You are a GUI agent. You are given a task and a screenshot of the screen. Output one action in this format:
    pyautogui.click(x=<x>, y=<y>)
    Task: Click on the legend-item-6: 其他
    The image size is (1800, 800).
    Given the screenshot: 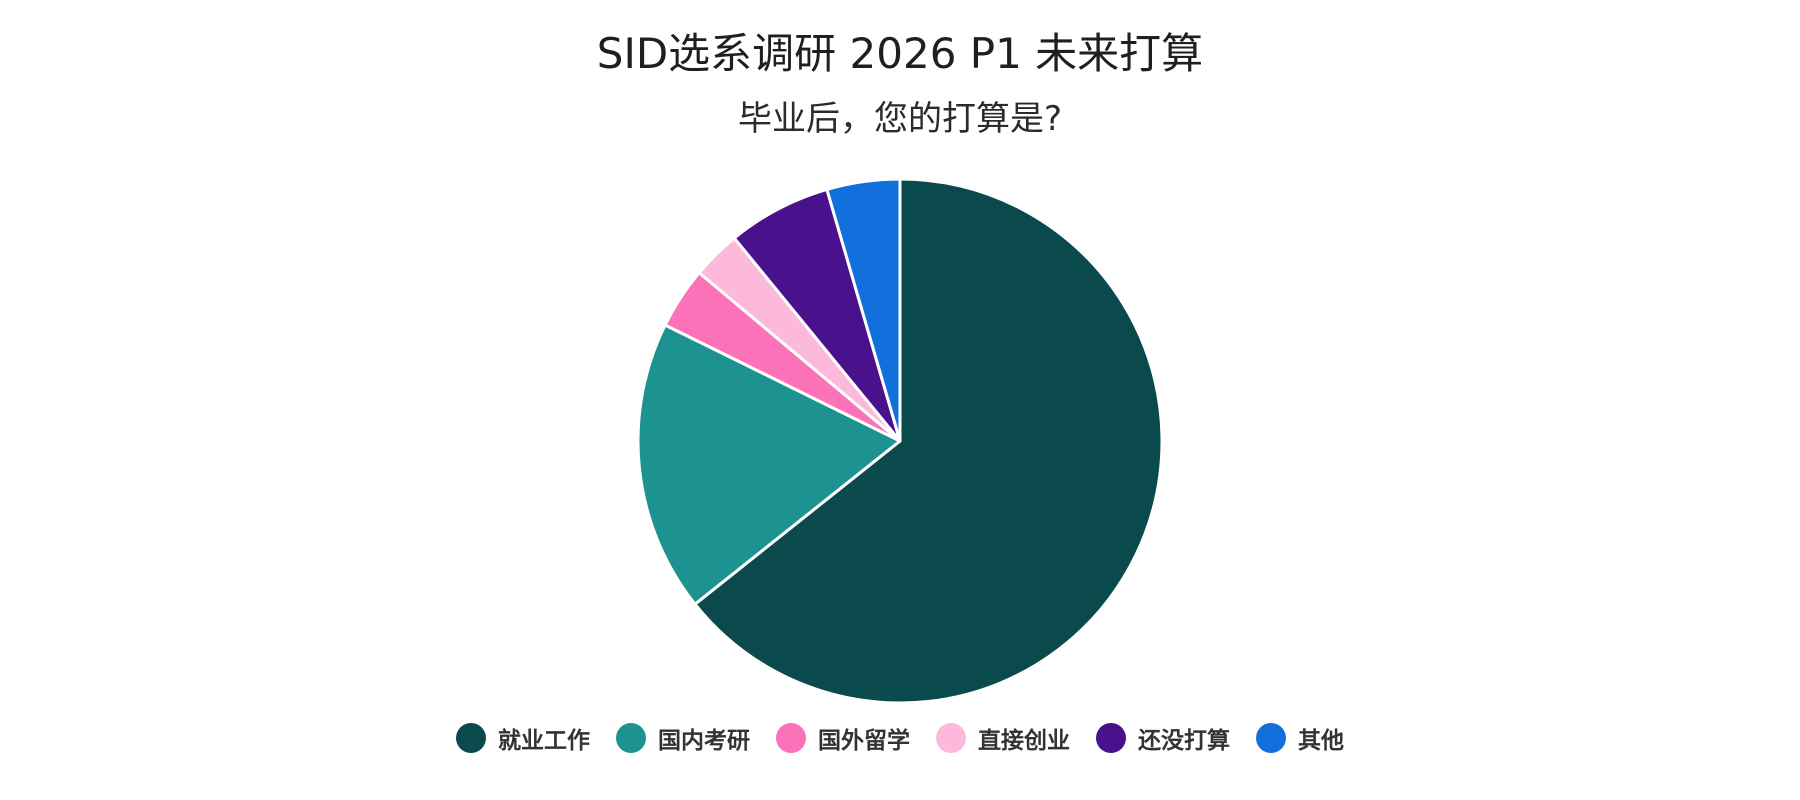 What is the action you would take?
    pyautogui.click(x=1300, y=738)
    